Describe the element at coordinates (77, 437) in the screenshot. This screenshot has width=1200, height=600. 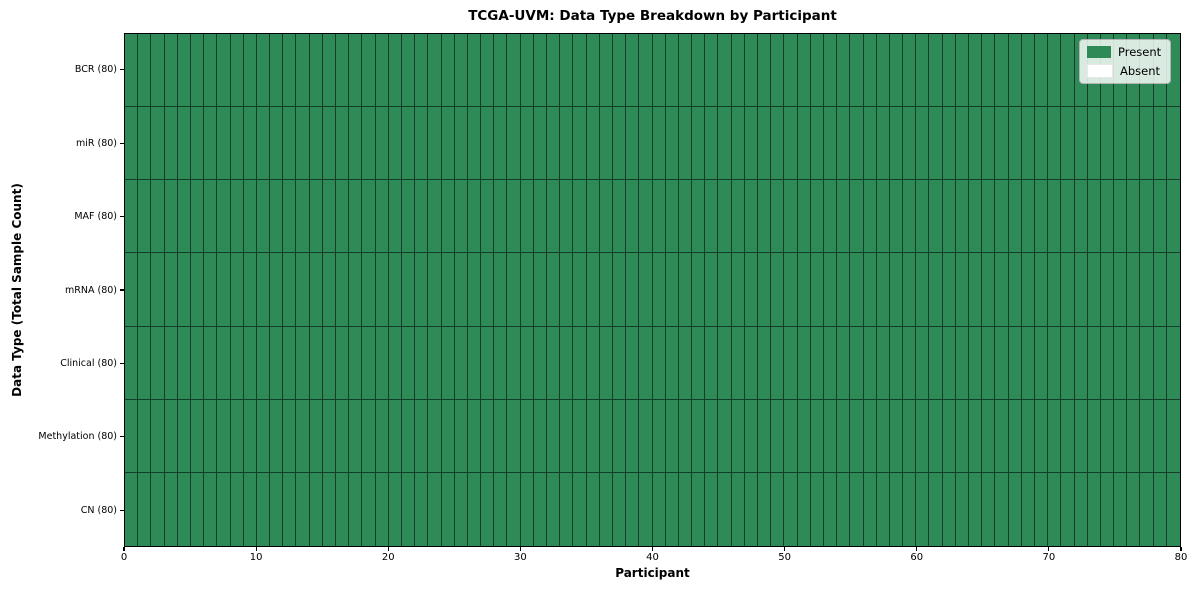
I see `y-tick-label: Methylation (80)` at that location.